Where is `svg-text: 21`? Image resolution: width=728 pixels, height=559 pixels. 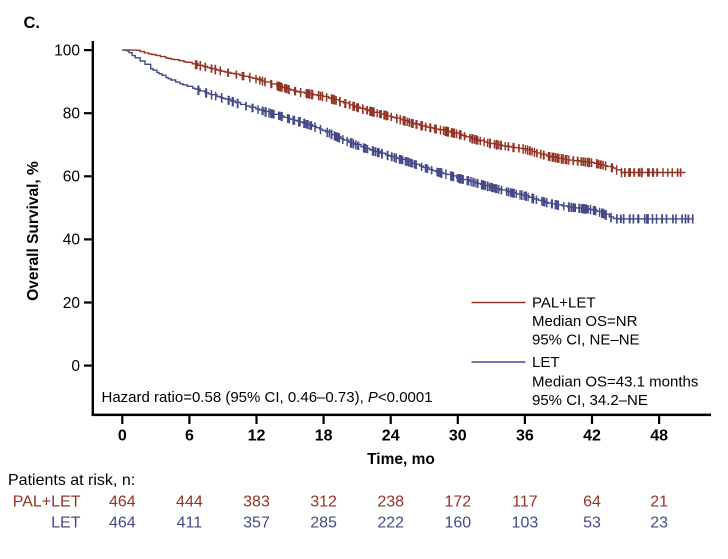
svg-text: 21 is located at coordinates (659, 502).